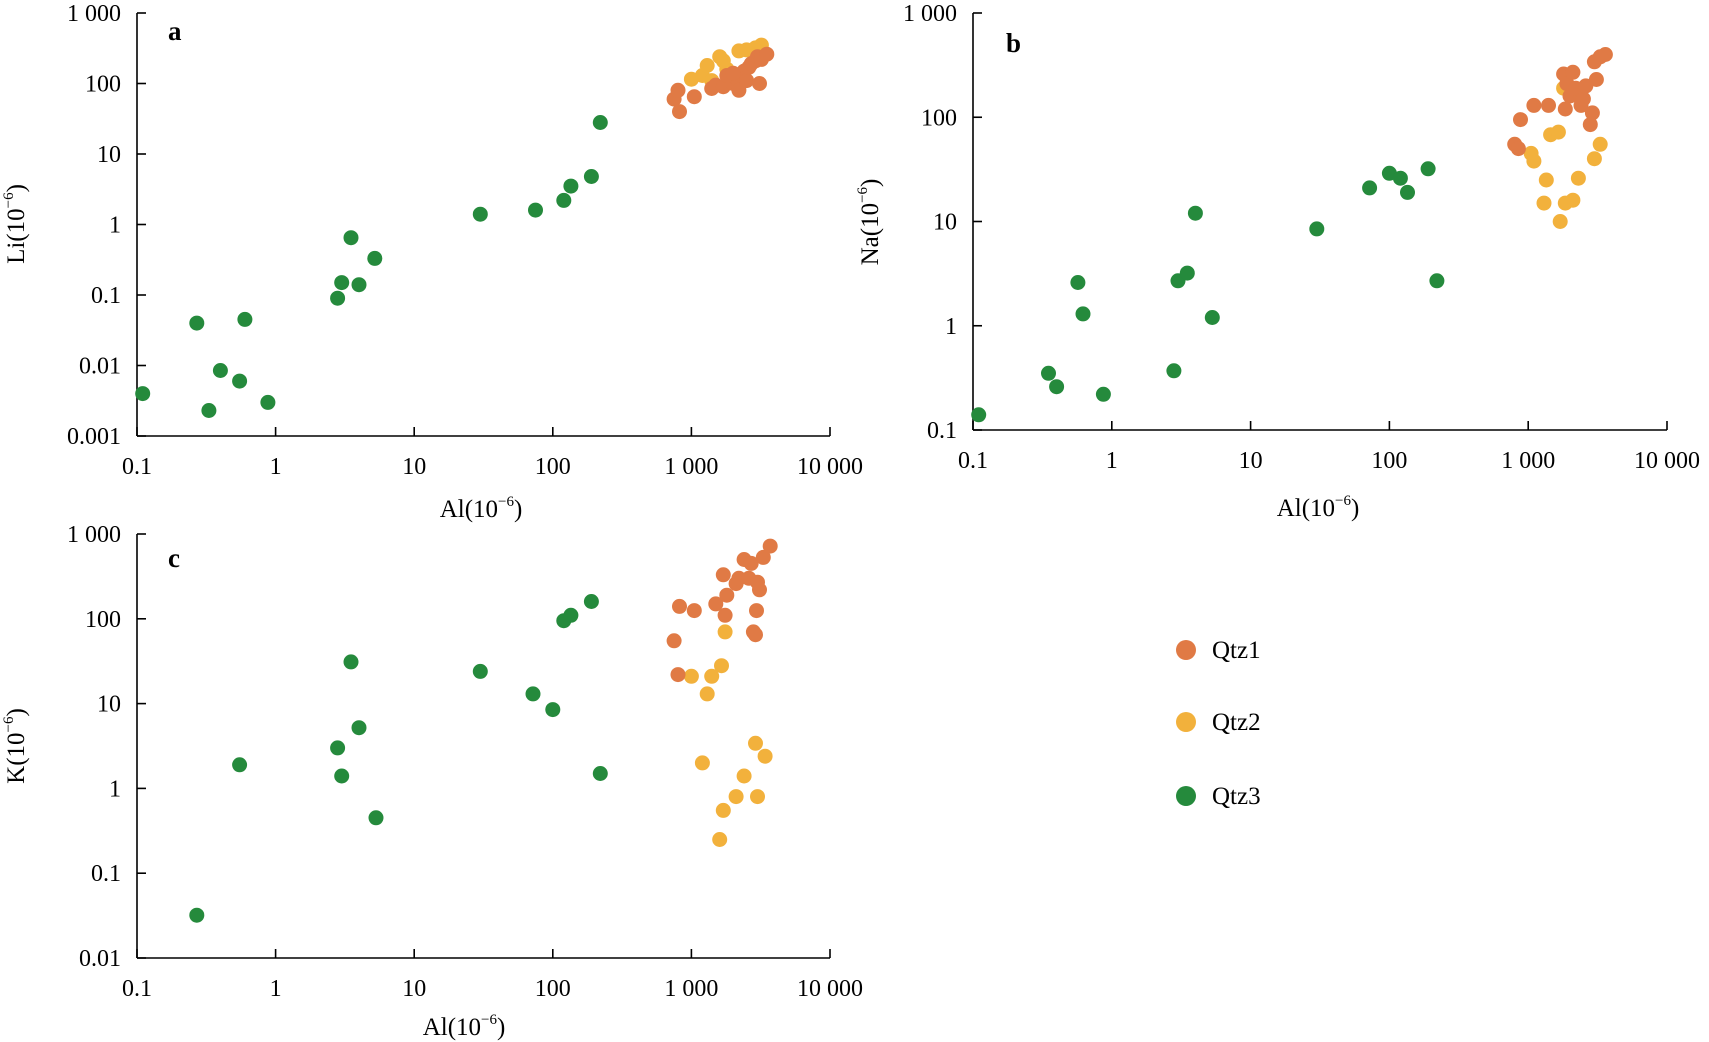 The height and width of the screenshot is (1042, 1709). Describe the element at coordinates (1236, 796) in the screenshot. I see `legend-label-qtz3: Qtz3` at that location.